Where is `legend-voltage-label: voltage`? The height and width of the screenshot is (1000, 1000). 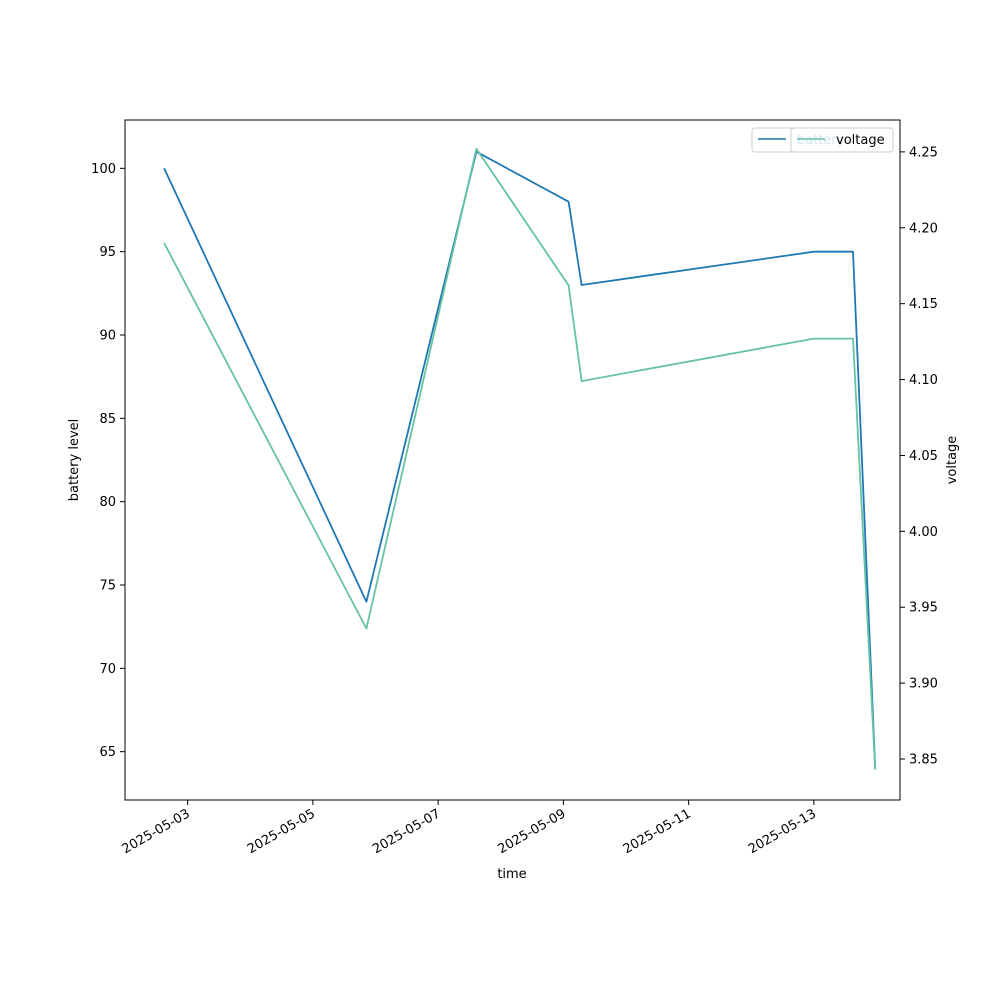
legend-voltage-label: voltage is located at coordinates (860, 140).